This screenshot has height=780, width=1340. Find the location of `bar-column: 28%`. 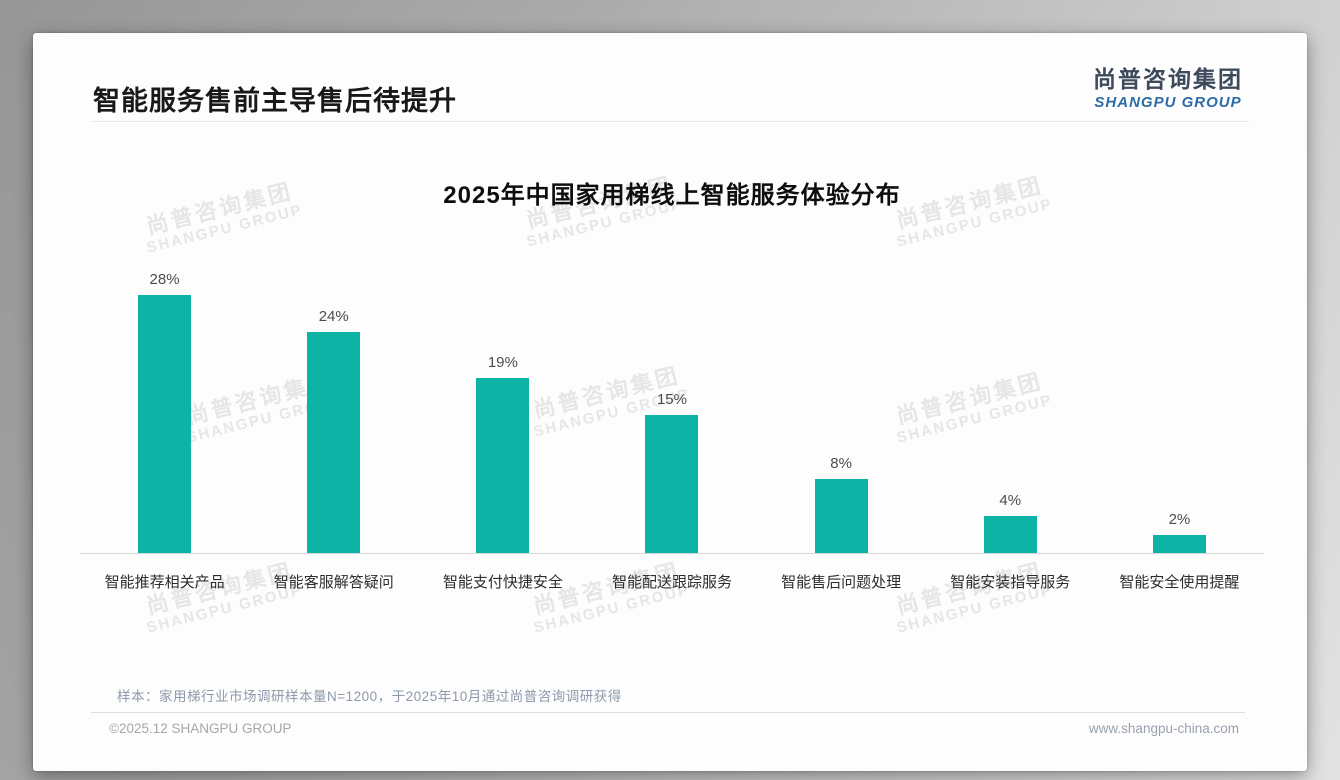

bar-column: 28% is located at coordinates (164, 412).